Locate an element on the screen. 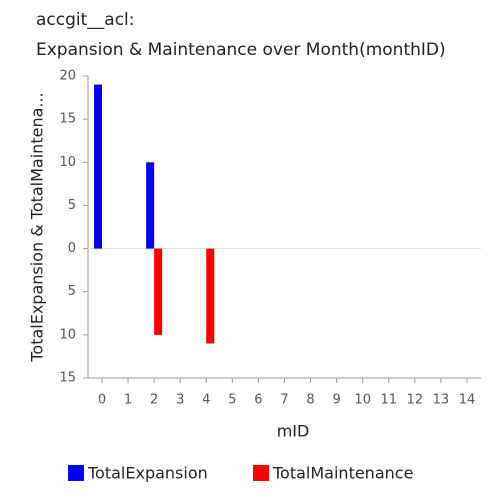  x-tick-label: 6 is located at coordinates (258, 400).